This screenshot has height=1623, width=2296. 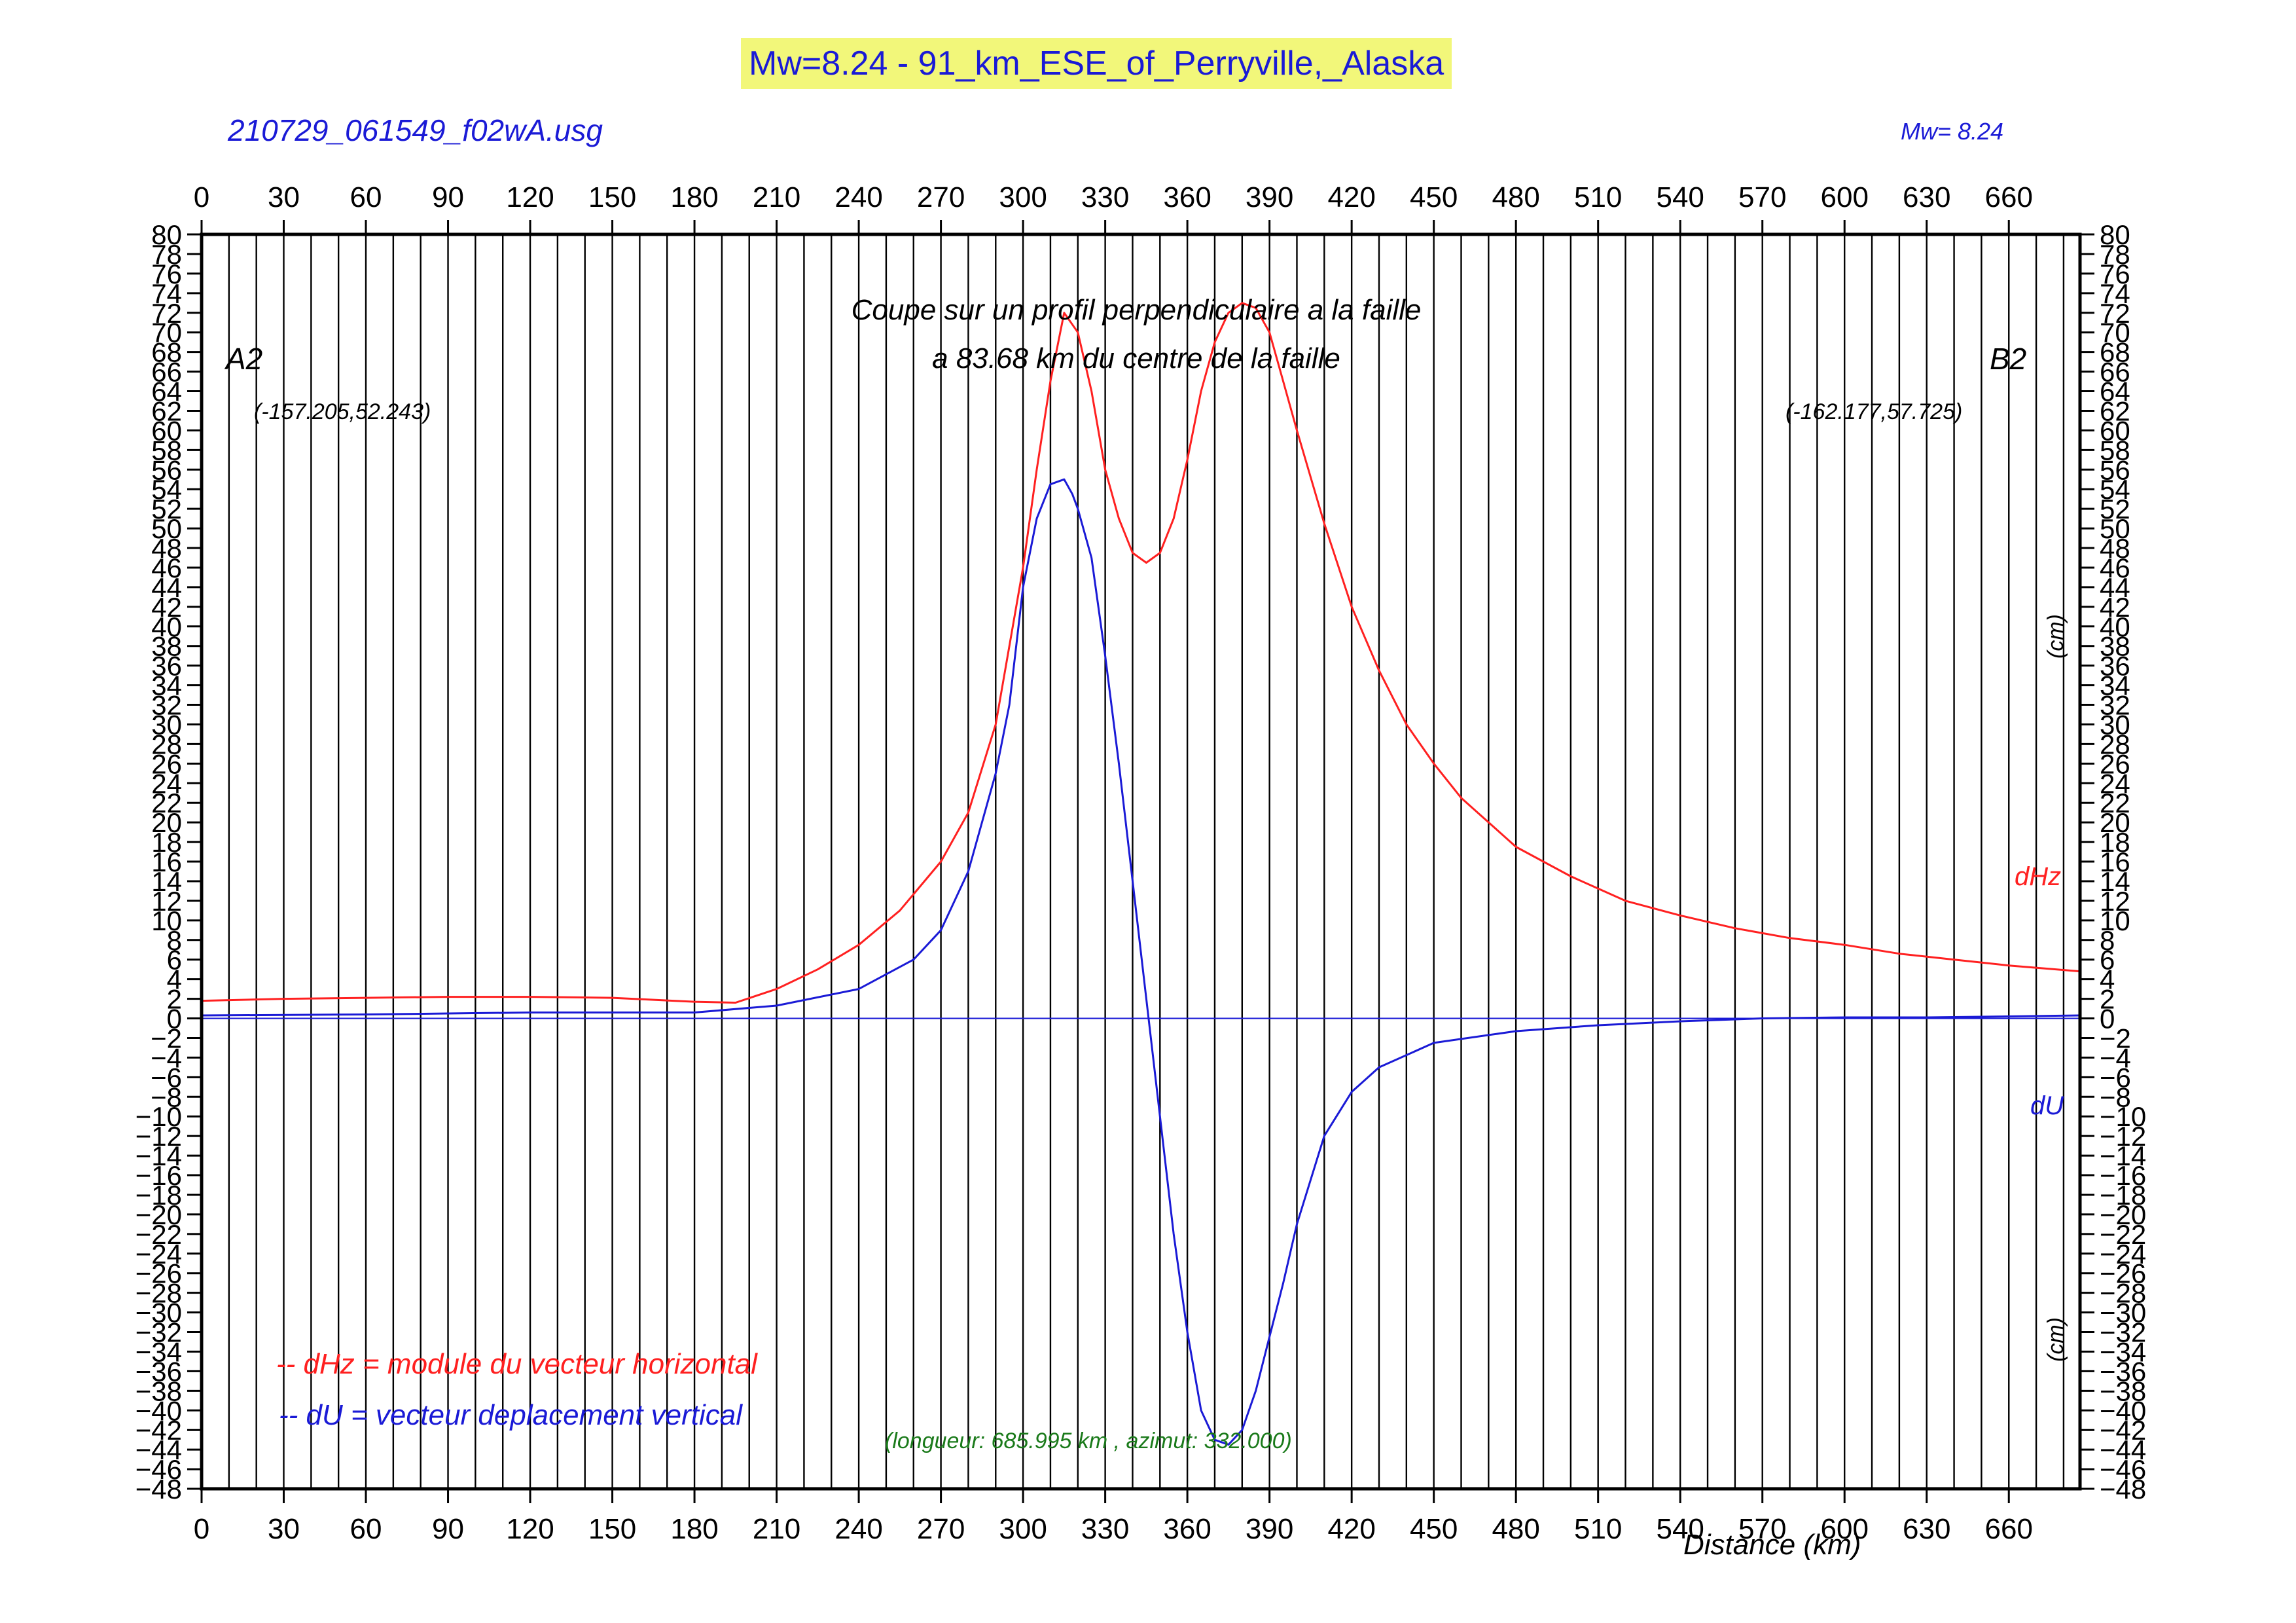 I want to click on y-tick-label-right: −10, so click(x=2123, y=1116).